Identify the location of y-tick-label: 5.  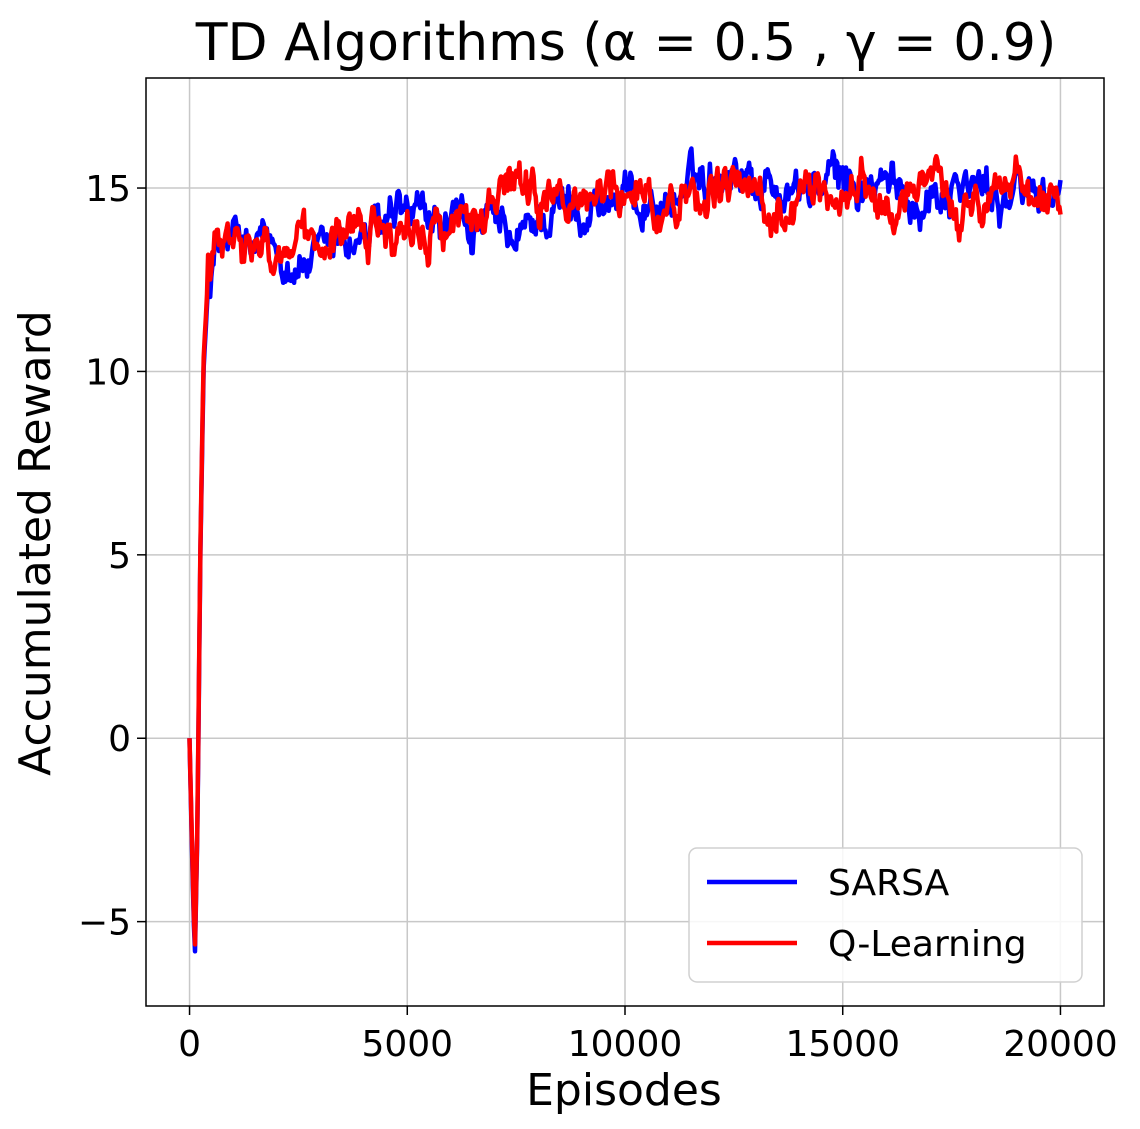
(119, 556).